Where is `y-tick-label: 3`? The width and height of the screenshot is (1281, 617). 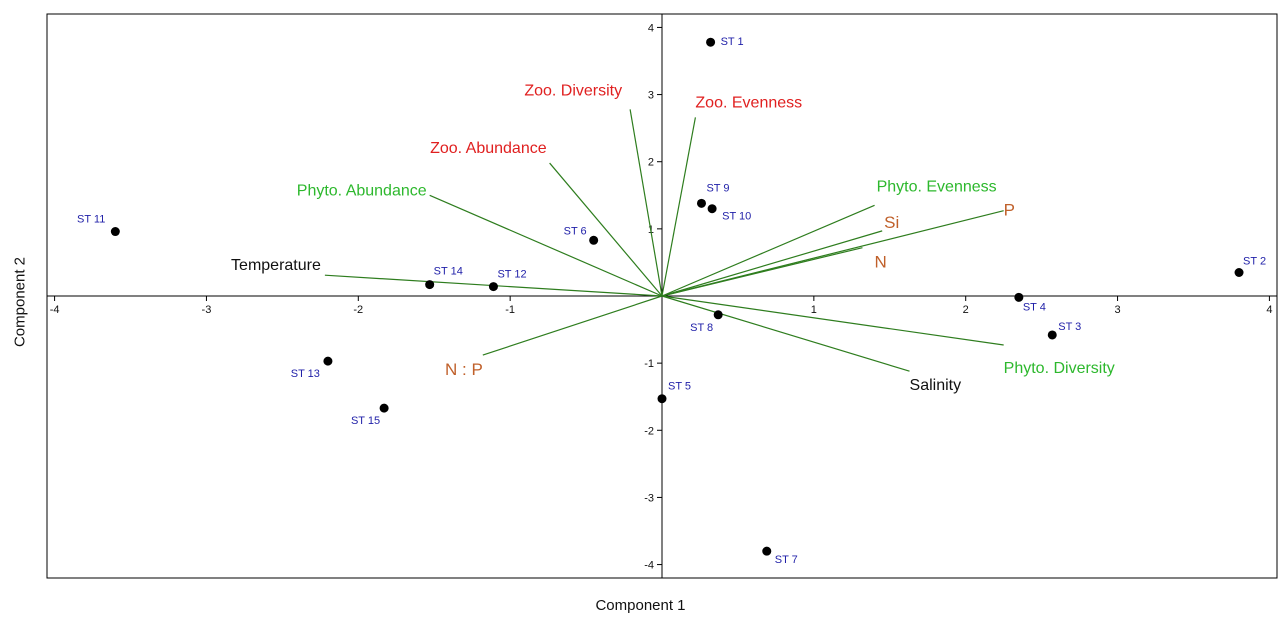
y-tick-label: 3 is located at coordinates (651, 96).